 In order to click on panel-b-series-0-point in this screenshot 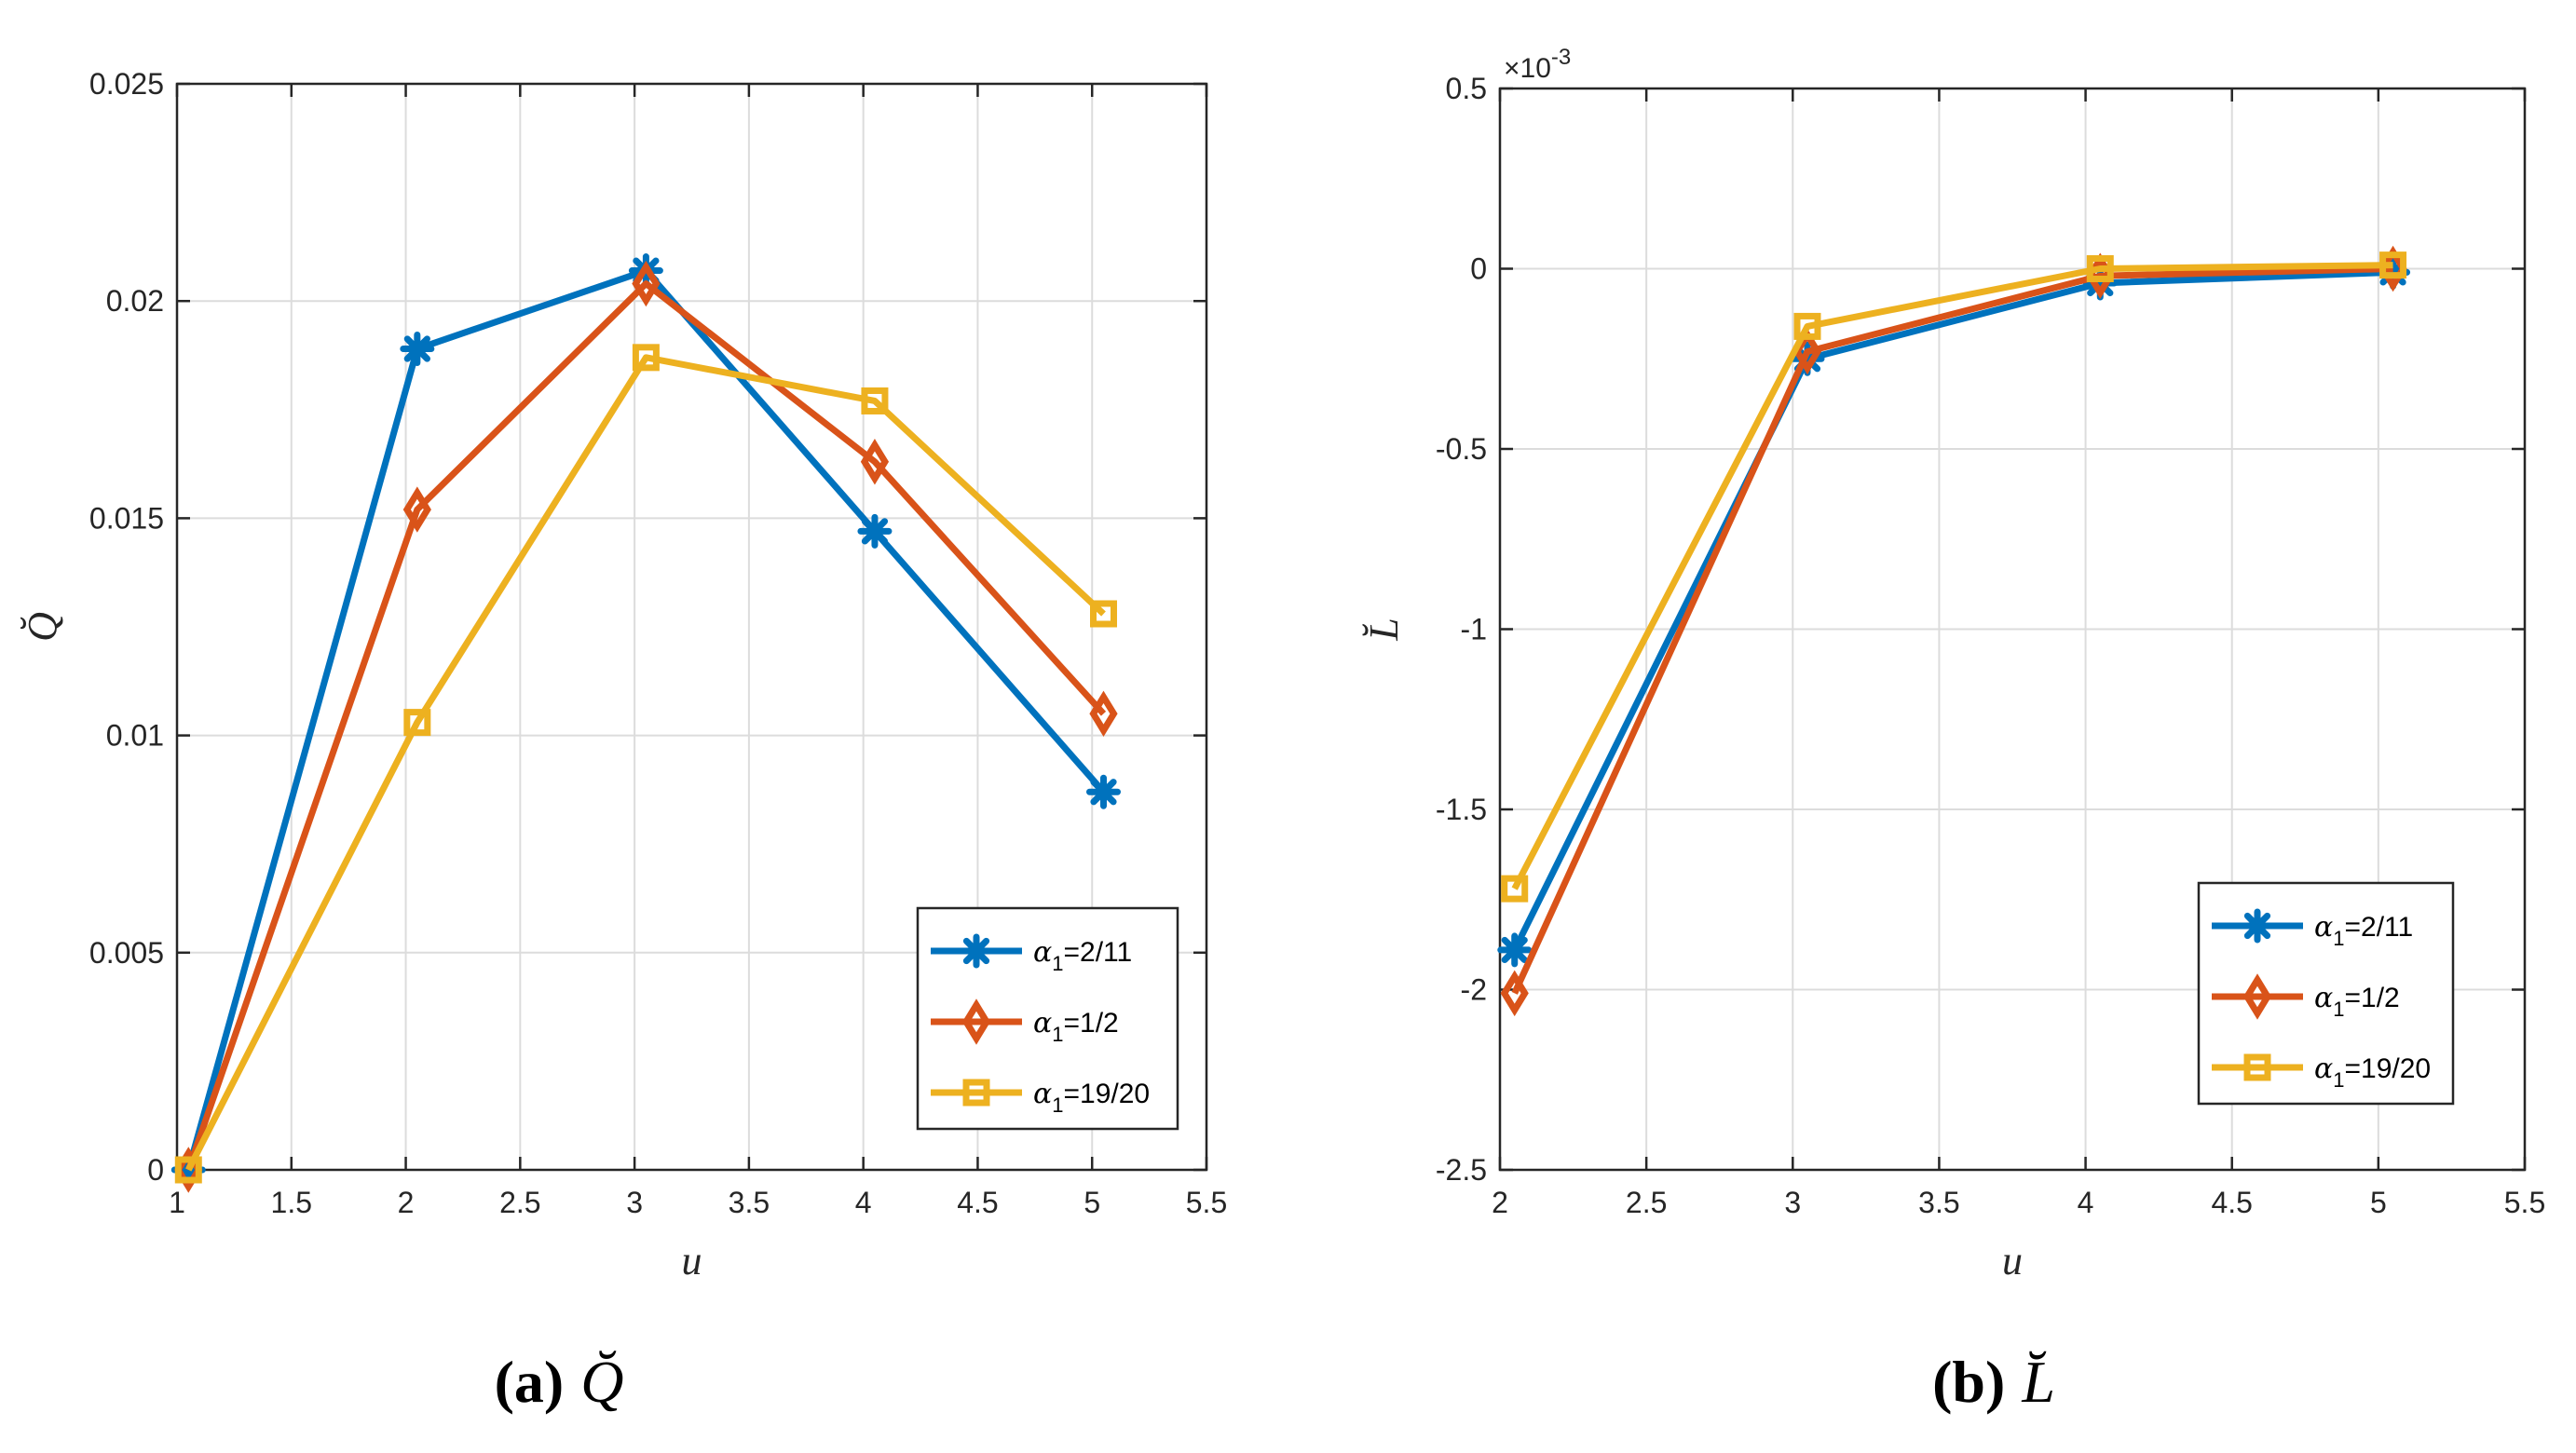, I will do `click(1515, 950)`.